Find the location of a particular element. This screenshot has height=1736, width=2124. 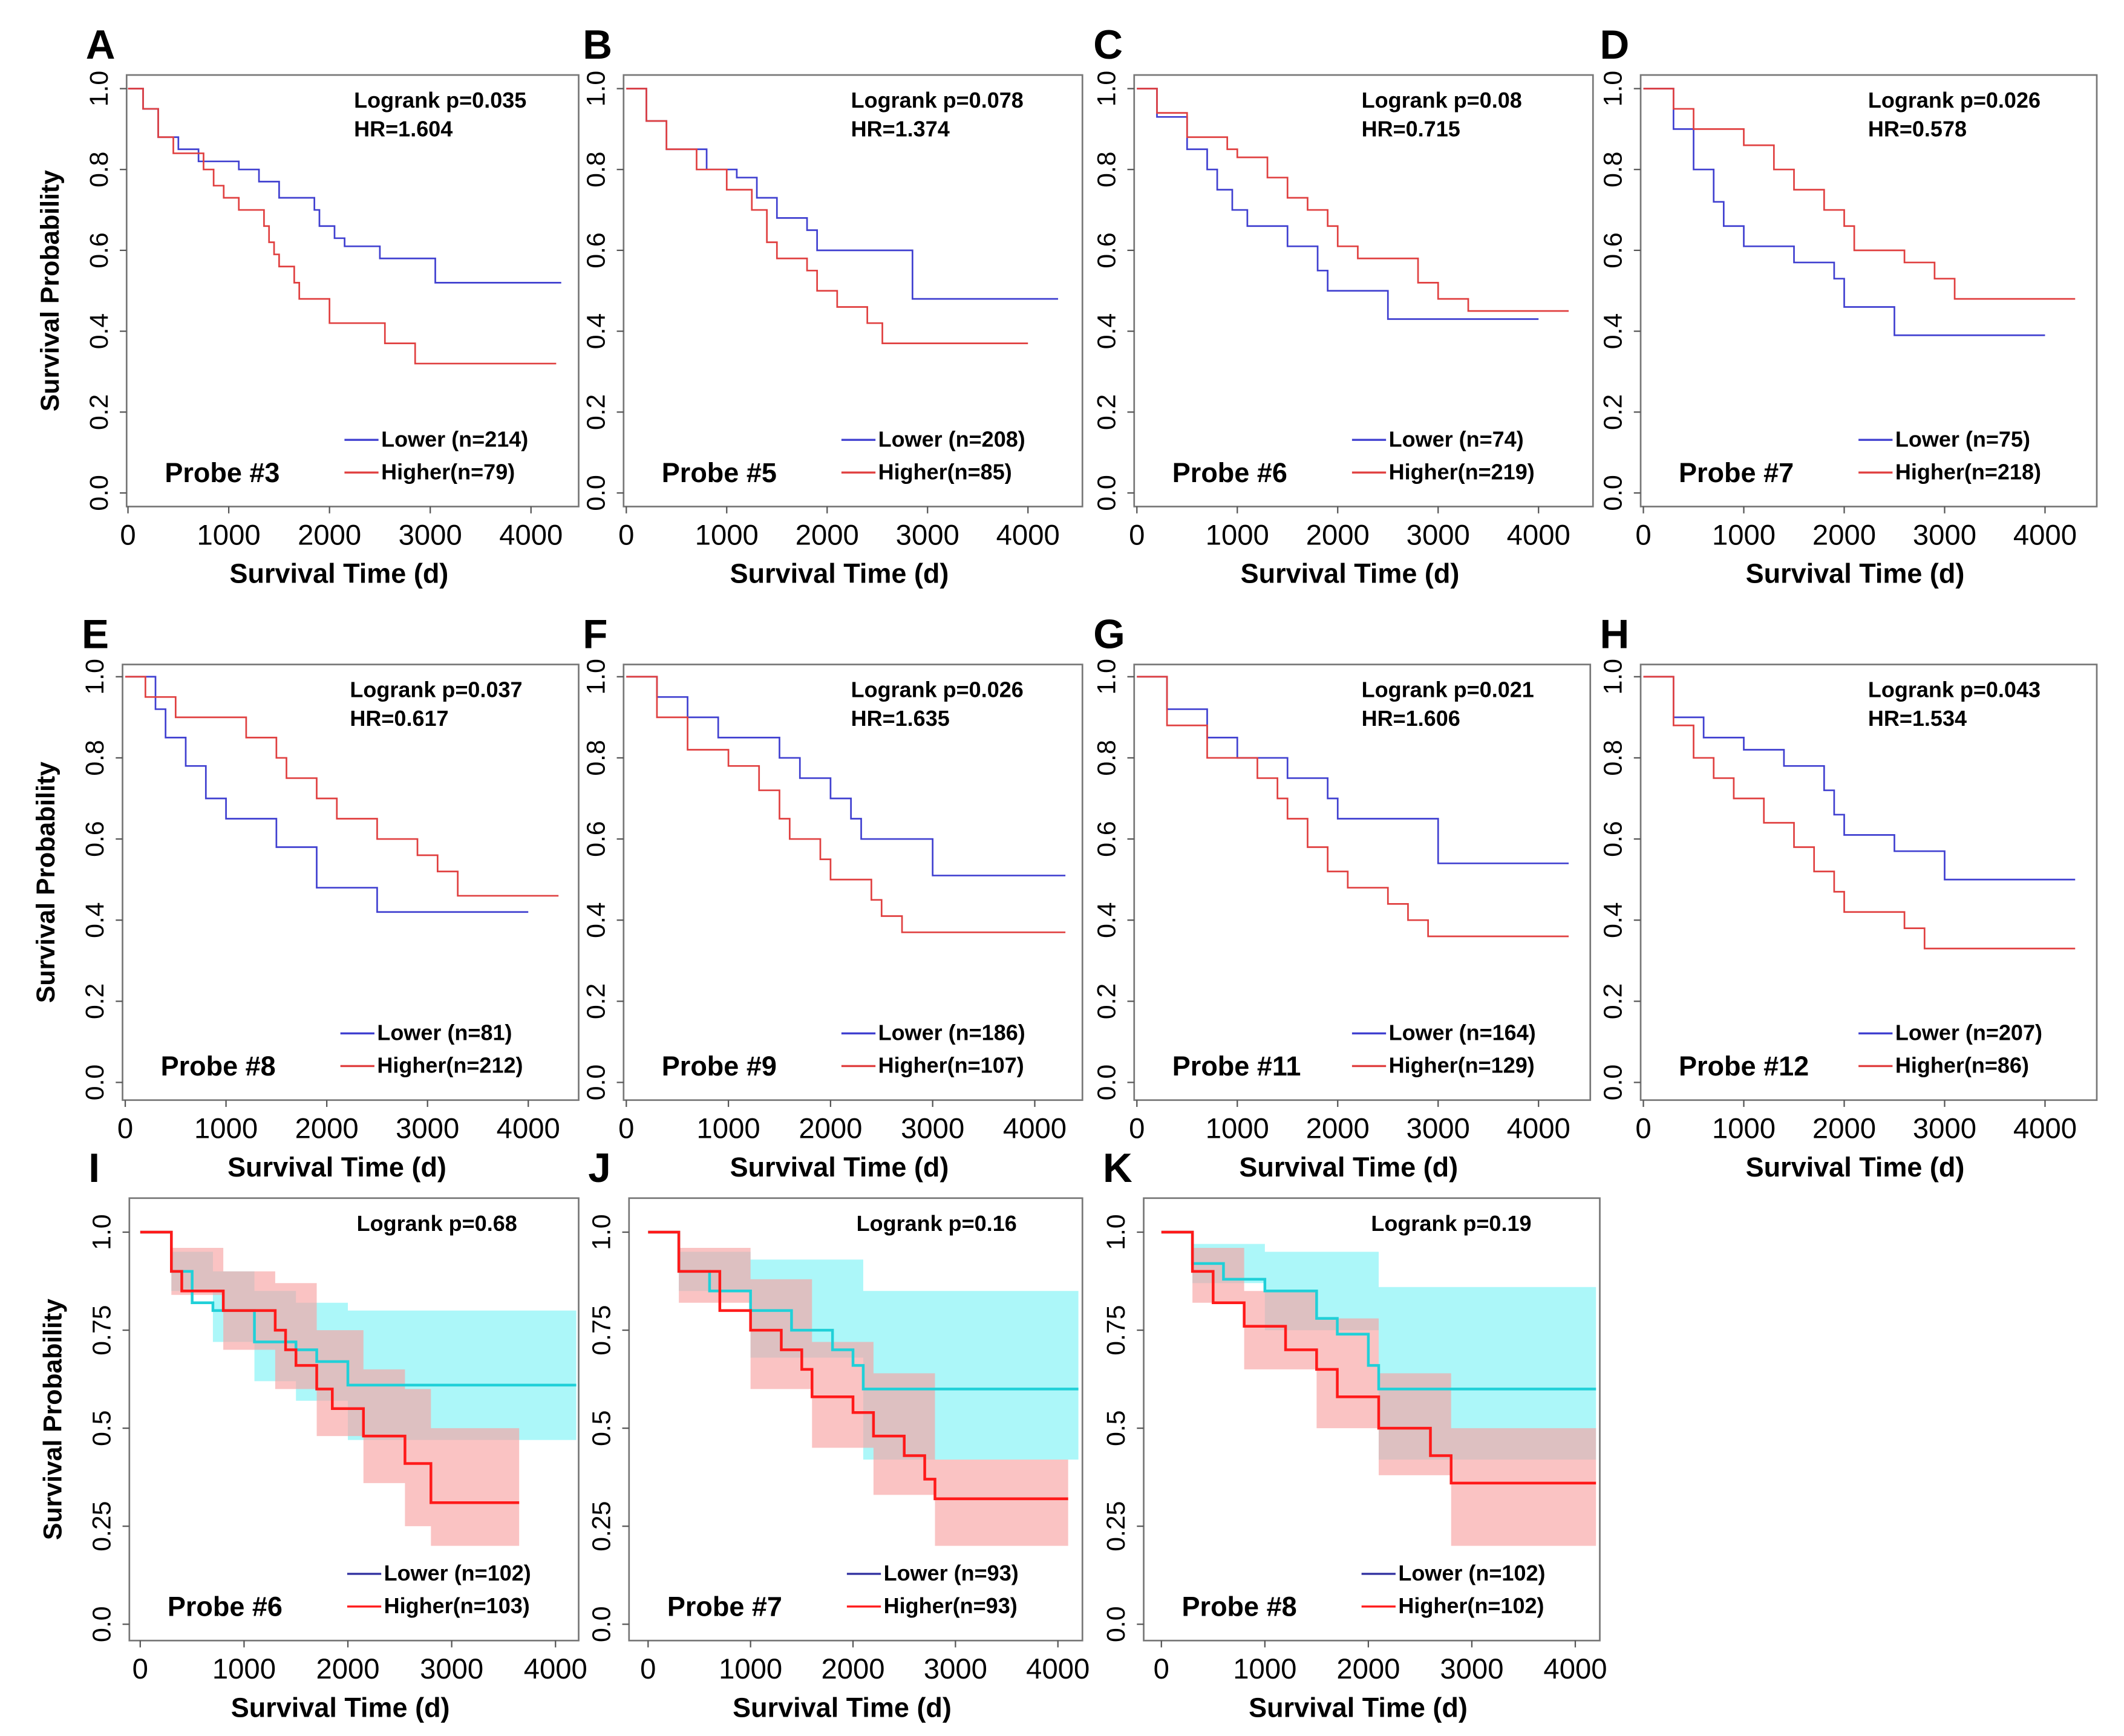

legend-label: Higher(n=79) is located at coordinates (448, 471).